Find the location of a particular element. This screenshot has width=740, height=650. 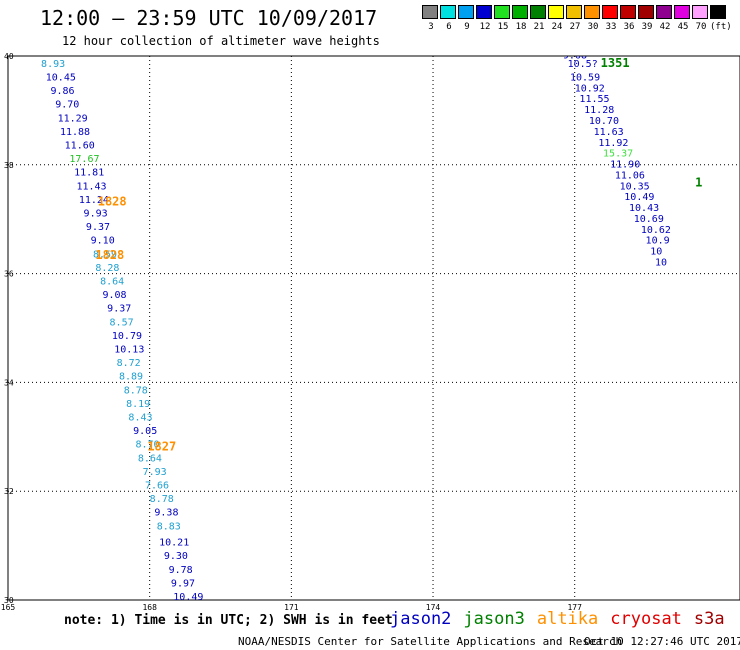

satellite-legend: jason2 jason3 altika cryosat s3a is located at coordinates (557, 619).